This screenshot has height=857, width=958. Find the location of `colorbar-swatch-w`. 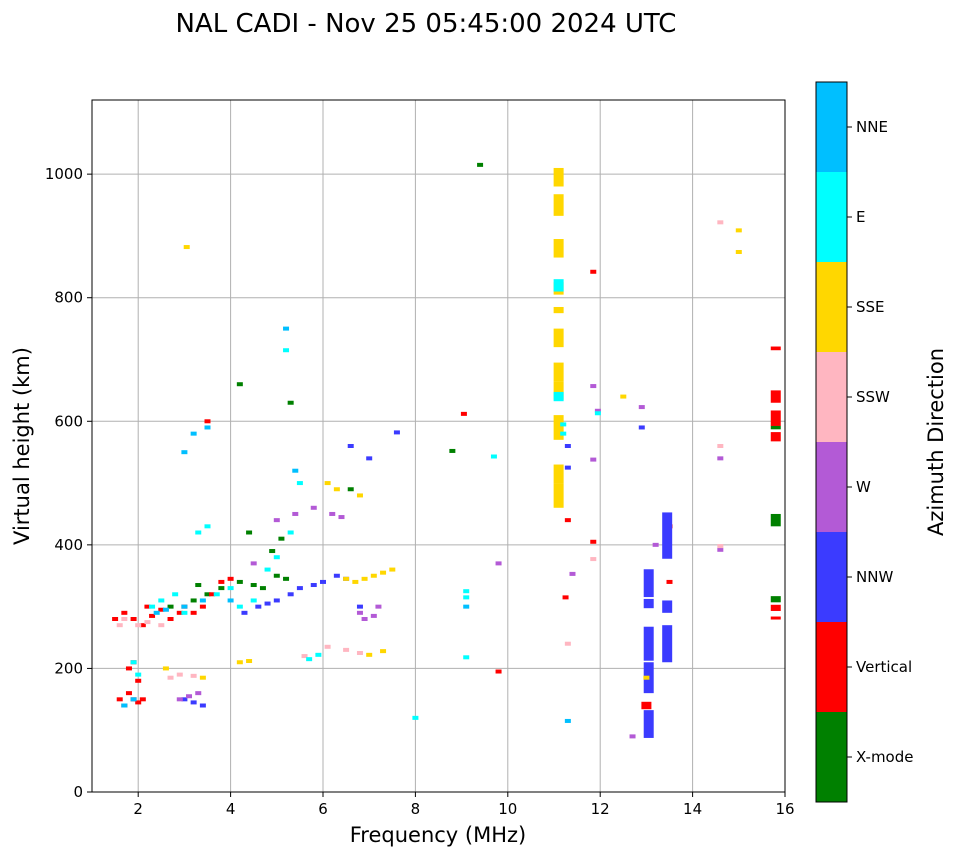

colorbar-swatch-w is located at coordinates (831, 487).